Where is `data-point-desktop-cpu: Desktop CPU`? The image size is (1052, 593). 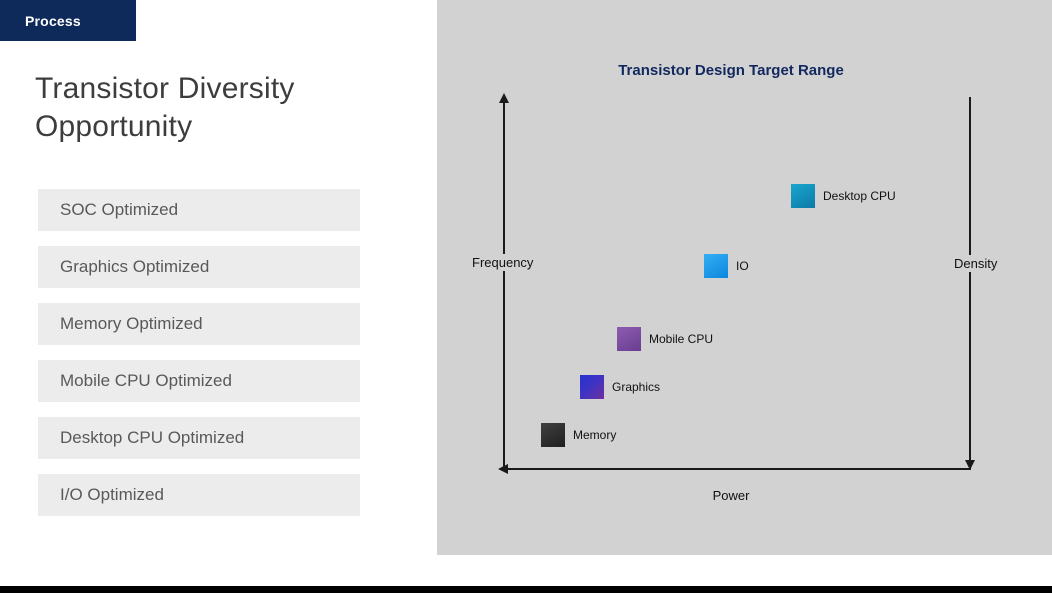 data-point-desktop-cpu: Desktop CPU is located at coordinates (843, 196).